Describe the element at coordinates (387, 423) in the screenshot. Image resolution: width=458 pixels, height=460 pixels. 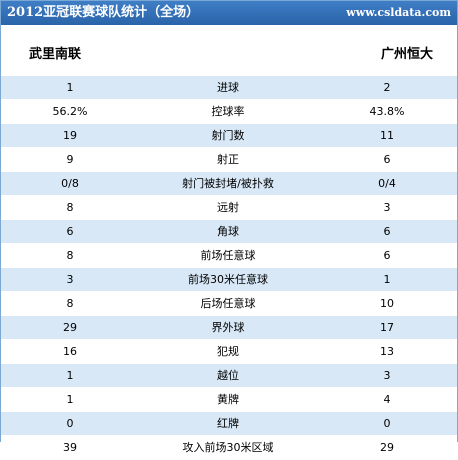
I see `away-stat-value: 0` at that location.